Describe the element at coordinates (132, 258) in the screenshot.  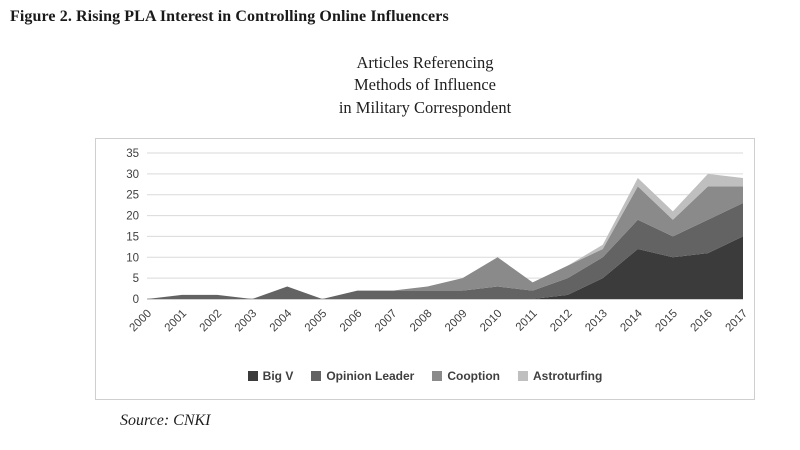
I see `y-axis-label: 10` at that location.